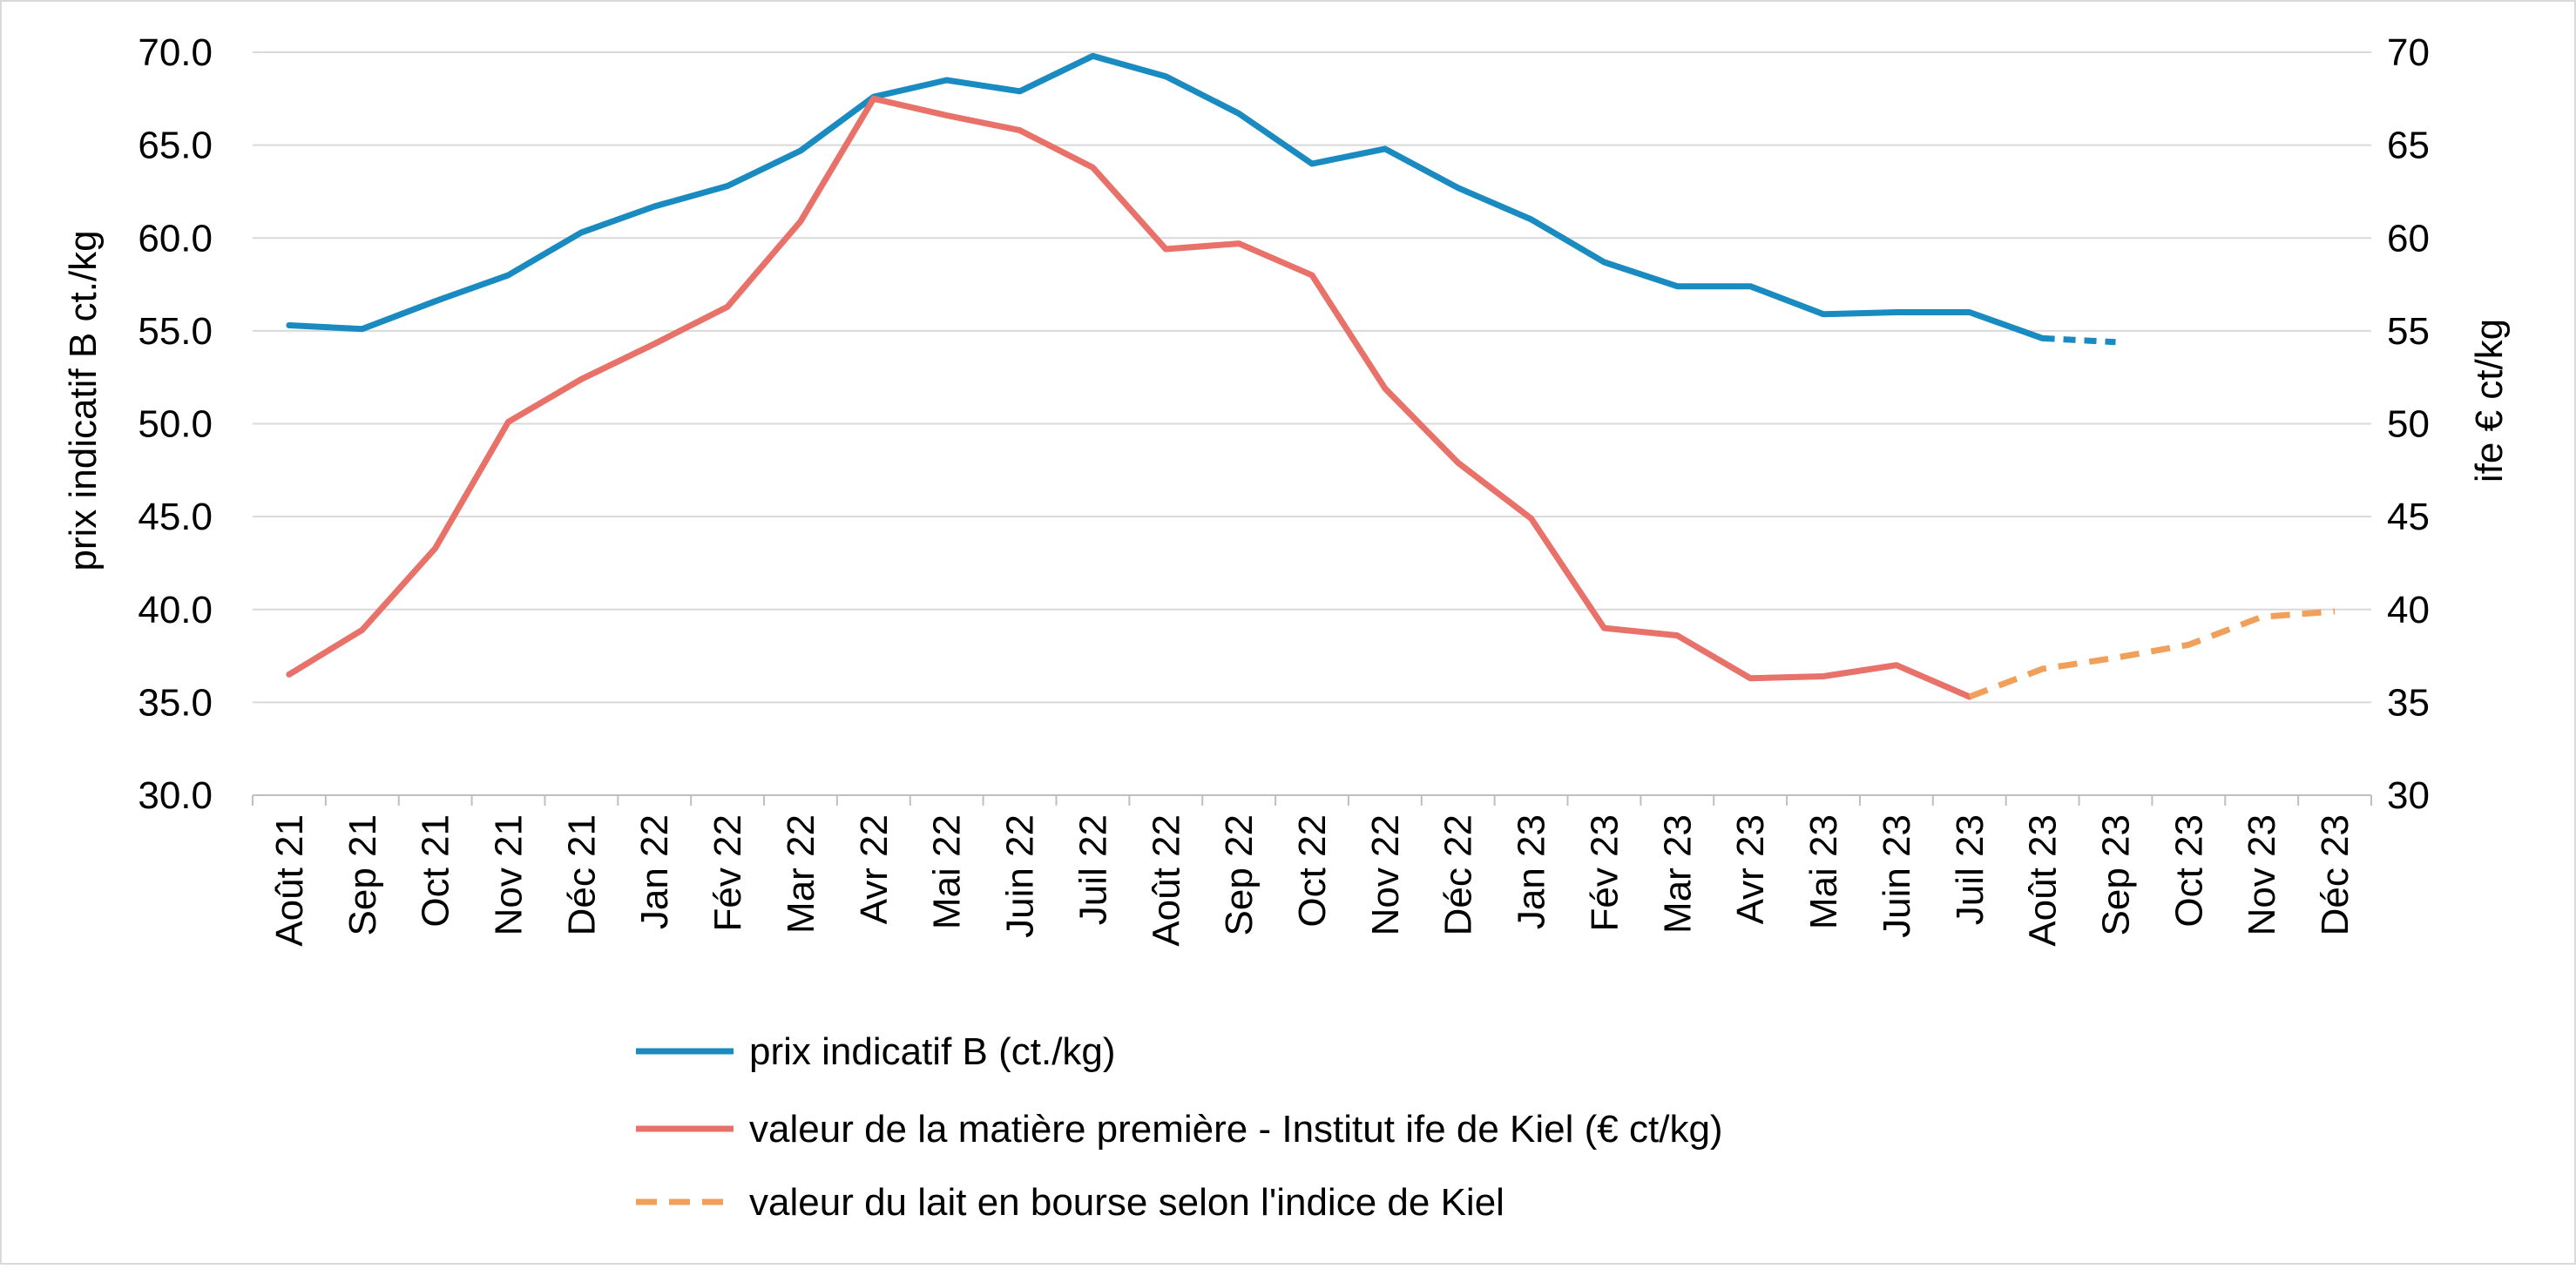 Image resolution: width=2576 pixels, height=1269 pixels. I want to click on x-tick-label: Nov 22, so click(1385, 874).